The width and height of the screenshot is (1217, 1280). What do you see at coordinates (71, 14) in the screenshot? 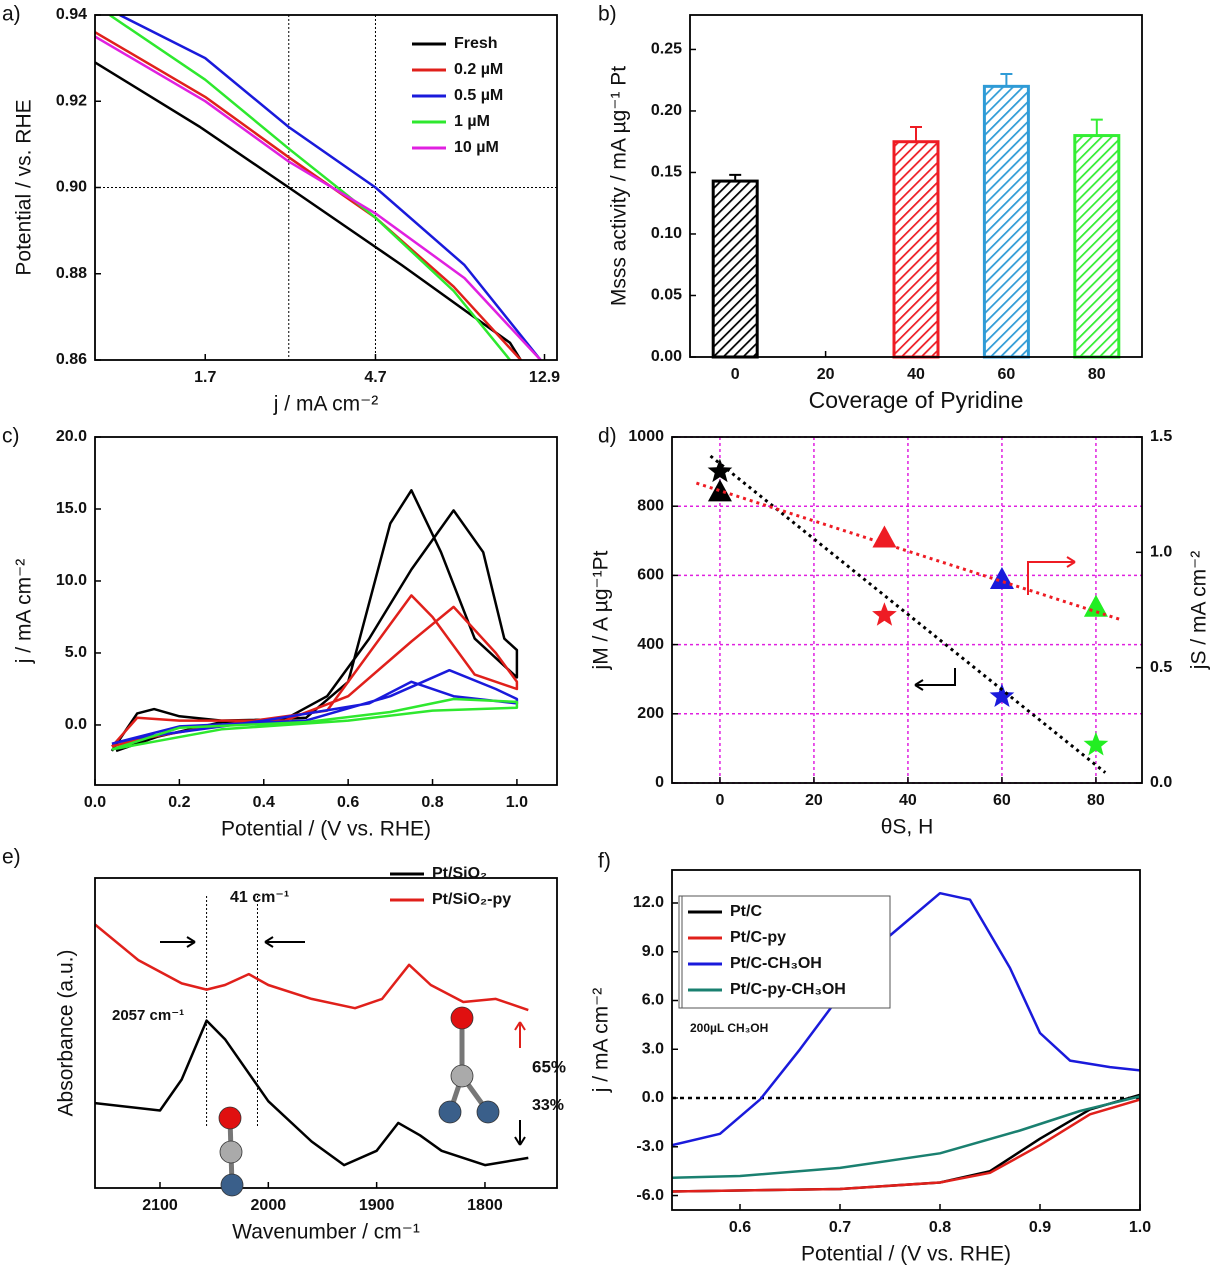
I see `y-tick-label: 0.94` at bounding box center [71, 14].